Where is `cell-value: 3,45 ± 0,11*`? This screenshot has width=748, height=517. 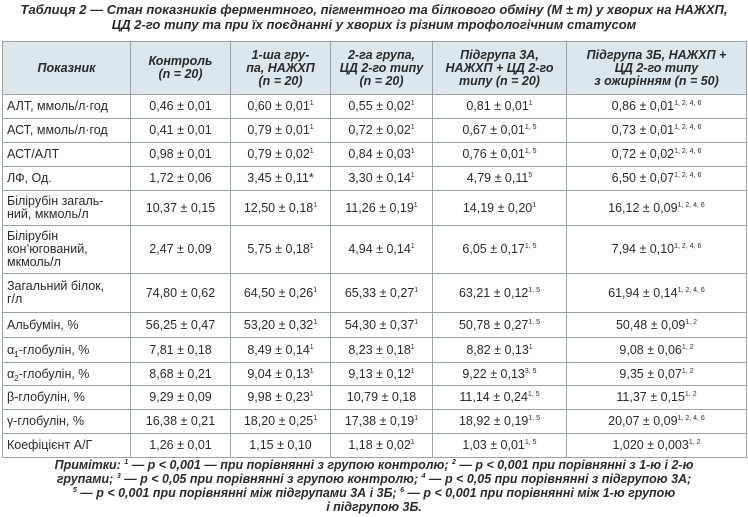 cell-value: 3,45 ± 0,11* is located at coordinates (280, 178).